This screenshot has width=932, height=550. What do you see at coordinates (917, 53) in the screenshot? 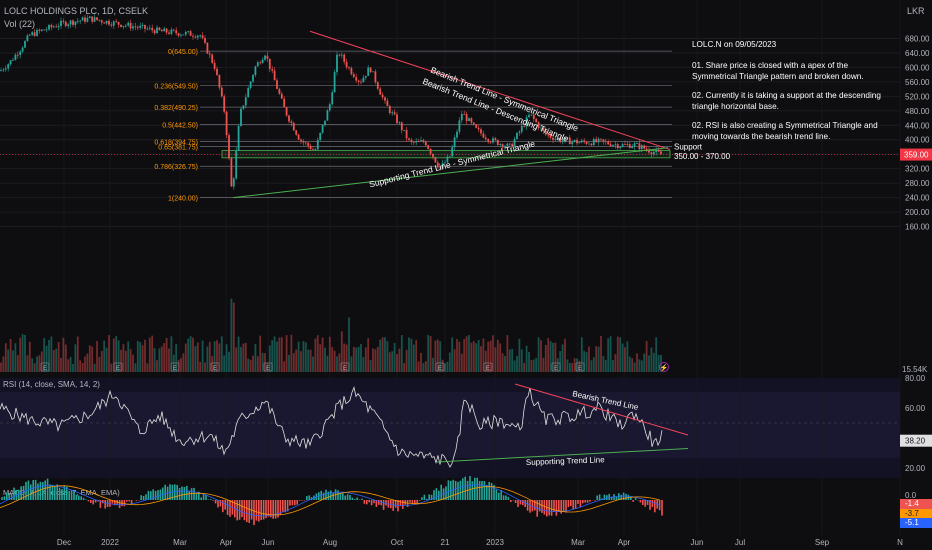
I see `price-tick: 640.00` at bounding box center [917, 53].